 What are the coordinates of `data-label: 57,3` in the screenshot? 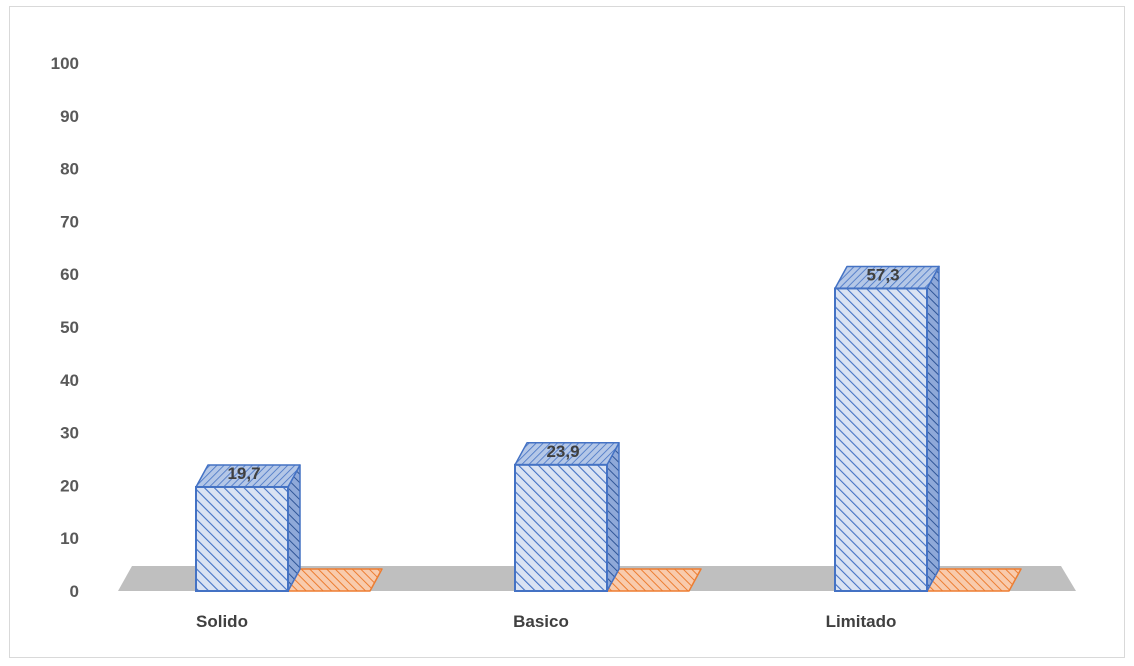 It's located at (882, 274).